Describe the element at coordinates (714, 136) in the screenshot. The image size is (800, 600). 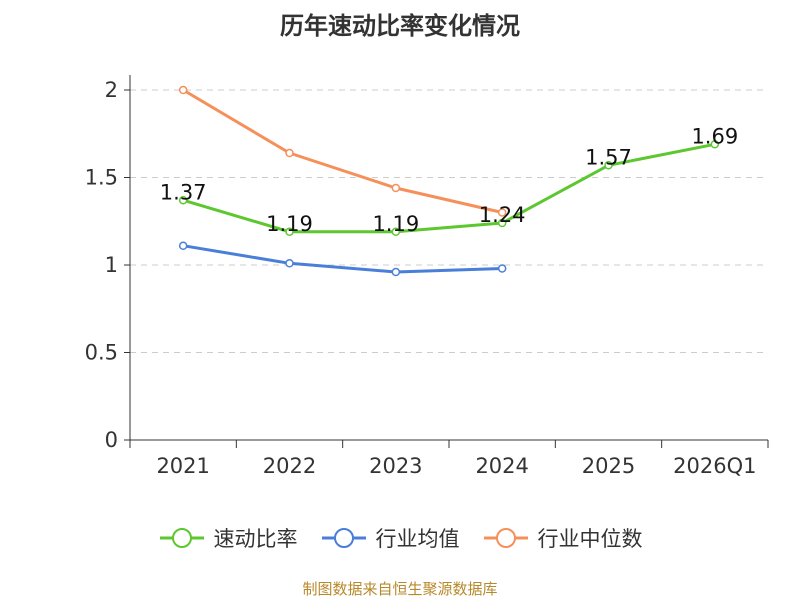
I see `data-label: 1.69` at that location.